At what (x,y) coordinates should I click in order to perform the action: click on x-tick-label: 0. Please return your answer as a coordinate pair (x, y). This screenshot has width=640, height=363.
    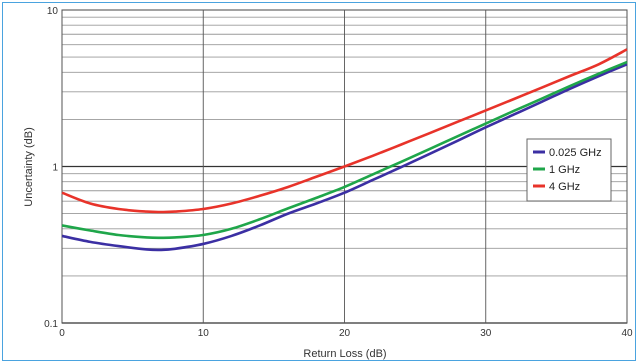
    Looking at the image, I should click on (62, 333).